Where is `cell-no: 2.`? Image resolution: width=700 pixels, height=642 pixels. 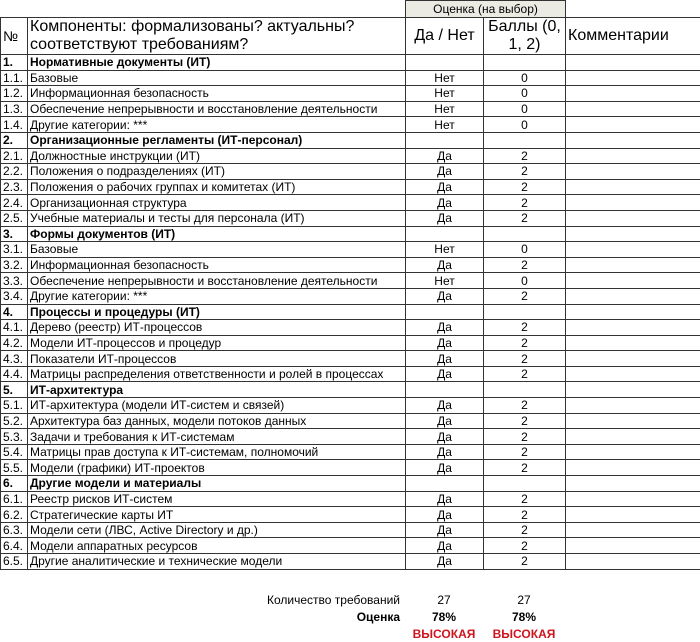
cell-no: 2. is located at coordinates (14, 140).